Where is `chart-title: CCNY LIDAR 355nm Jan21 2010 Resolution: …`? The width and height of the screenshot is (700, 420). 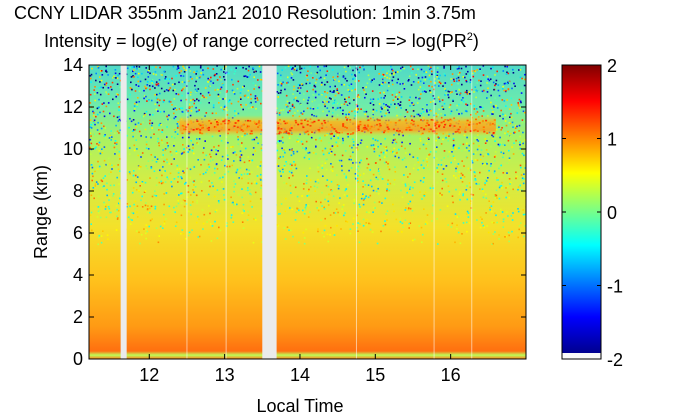 chart-title: CCNY LIDAR 355nm Jan21 2010 Resolution: … is located at coordinates (245, 13).